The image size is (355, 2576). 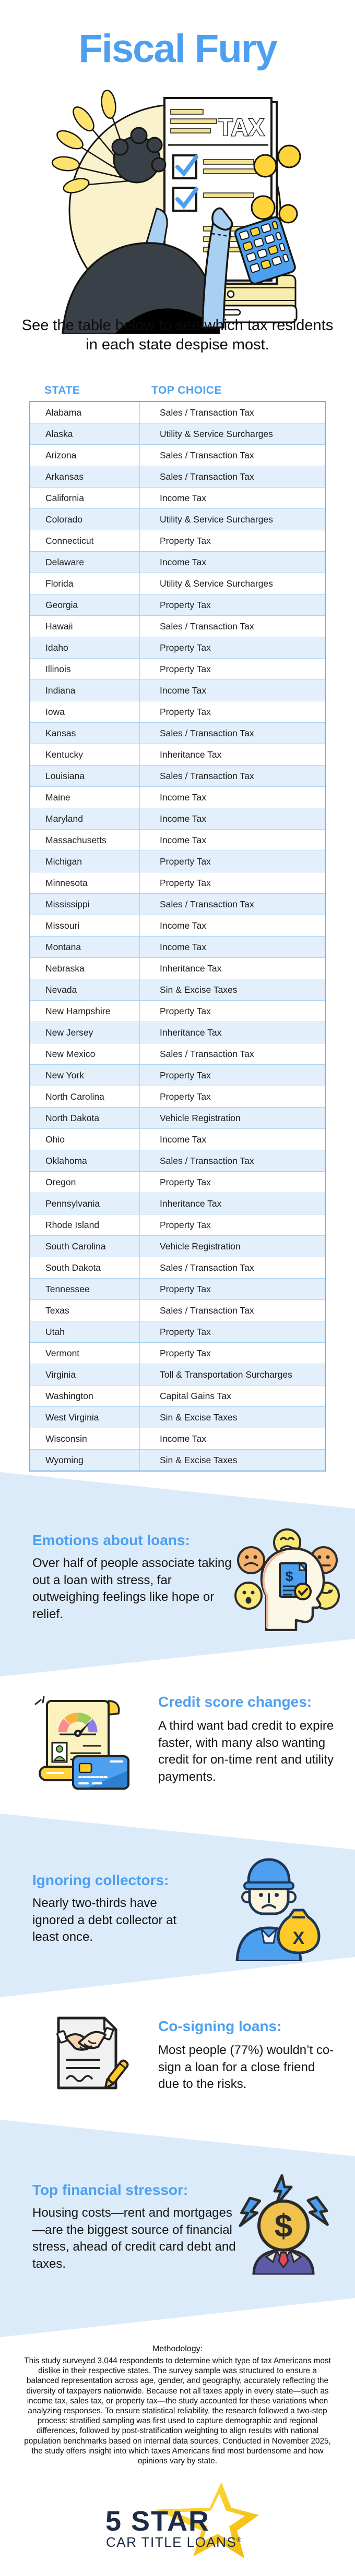 I want to click on top-choice-cell: Capital Gains Tax, so click(x=195, y=1395).